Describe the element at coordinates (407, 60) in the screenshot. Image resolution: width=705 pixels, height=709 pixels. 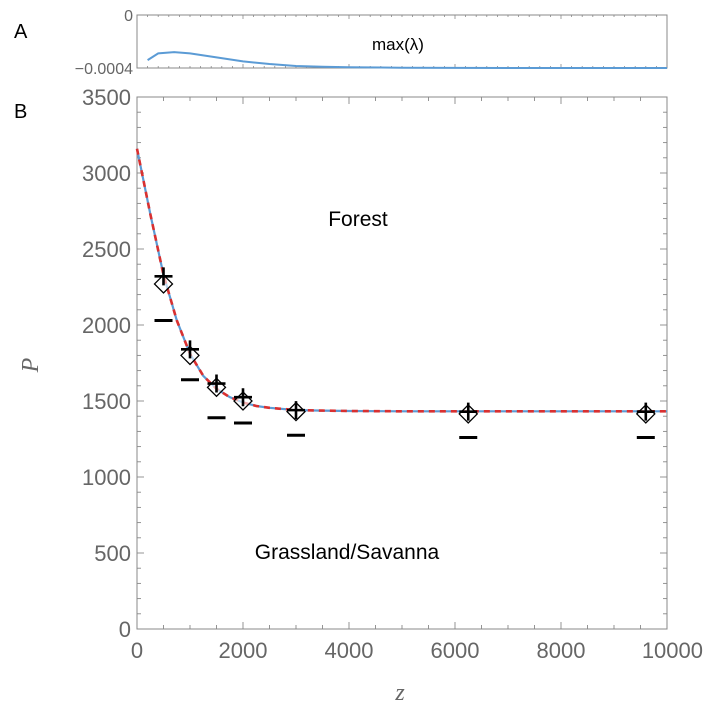
I see `panel-a-series-line` at that location.